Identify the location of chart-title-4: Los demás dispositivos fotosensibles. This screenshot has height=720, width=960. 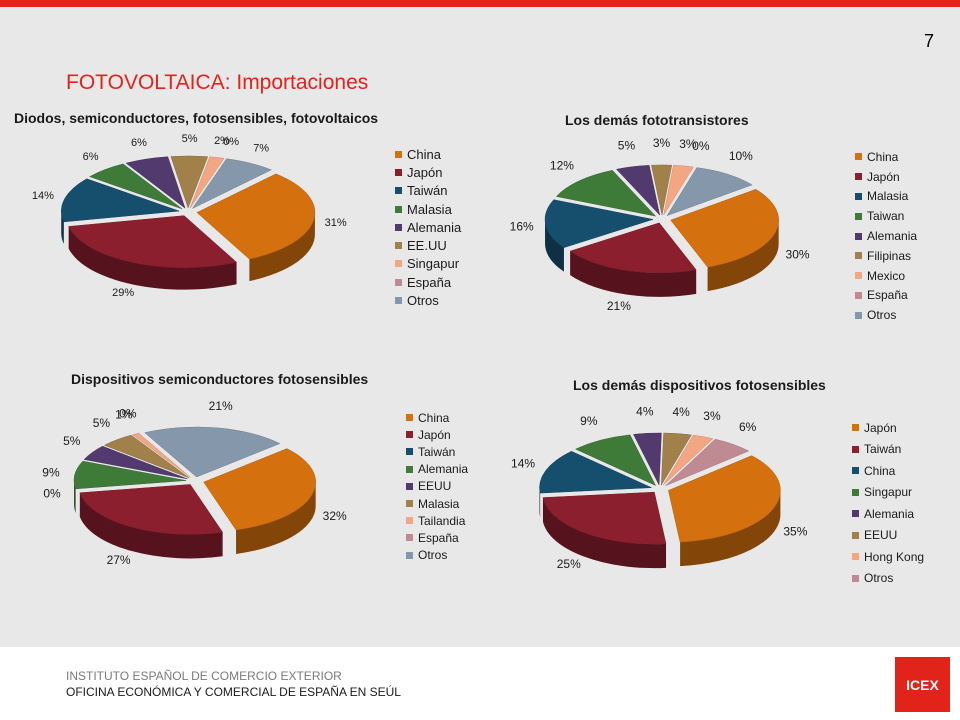
(699, 385).